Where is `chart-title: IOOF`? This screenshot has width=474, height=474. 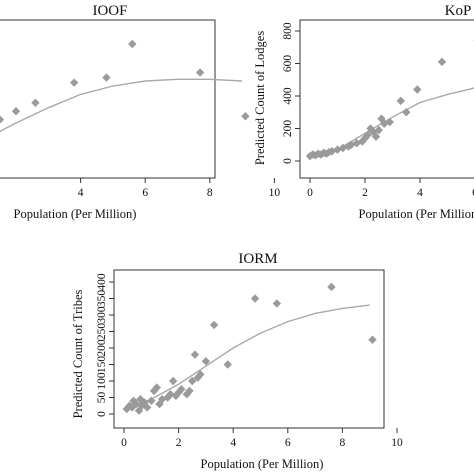
chart-title: IOOF is located at coordinates (109, 11).